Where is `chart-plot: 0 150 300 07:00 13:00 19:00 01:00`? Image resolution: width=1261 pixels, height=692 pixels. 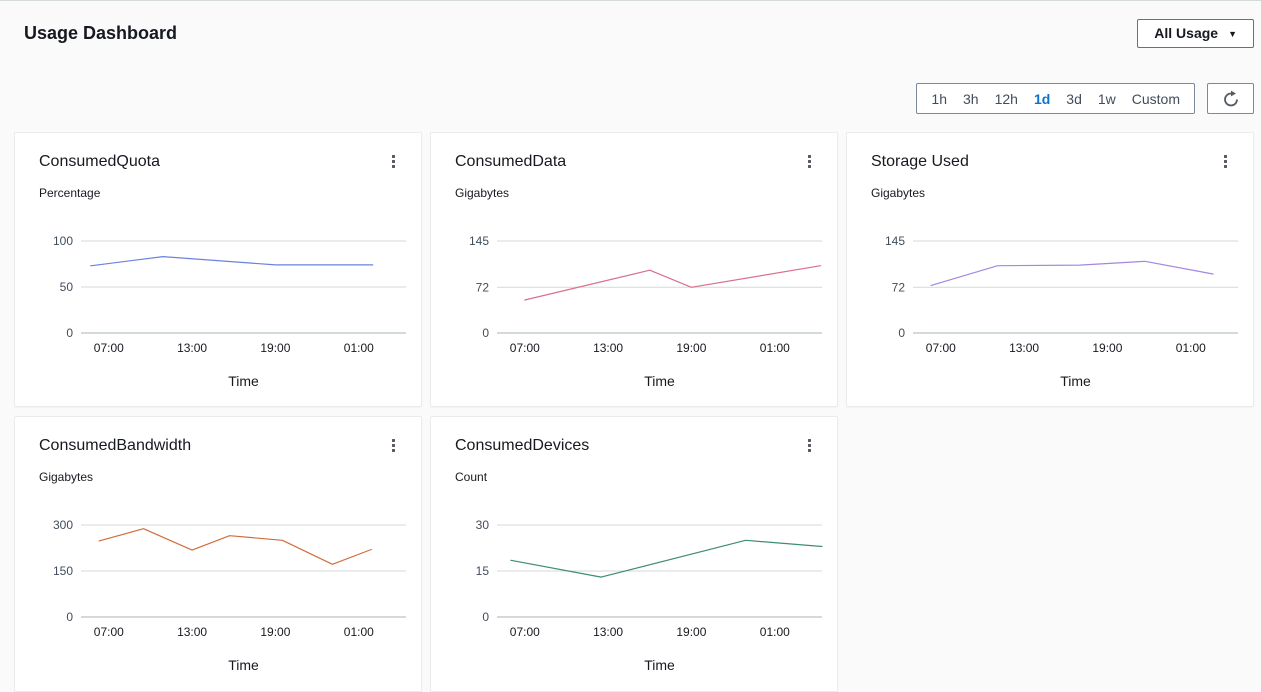
chart-plot: 0 150 300 07:00 13:00 19:00 01:00 is located at coordinates (229, 578).